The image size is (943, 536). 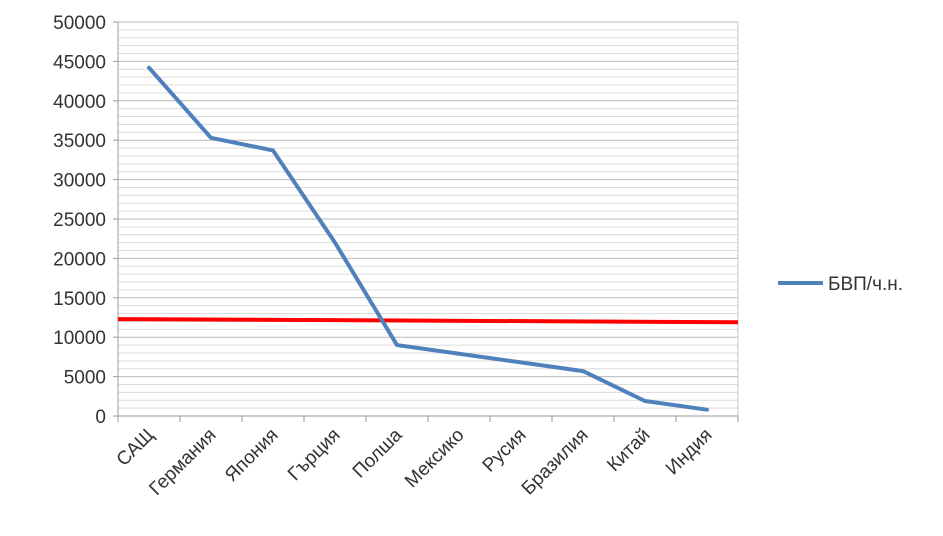 What do you see at coordinates (434, 458) in the screenshot?
I see `x-tick-label: Мексико` at bounding box center [434, 458].